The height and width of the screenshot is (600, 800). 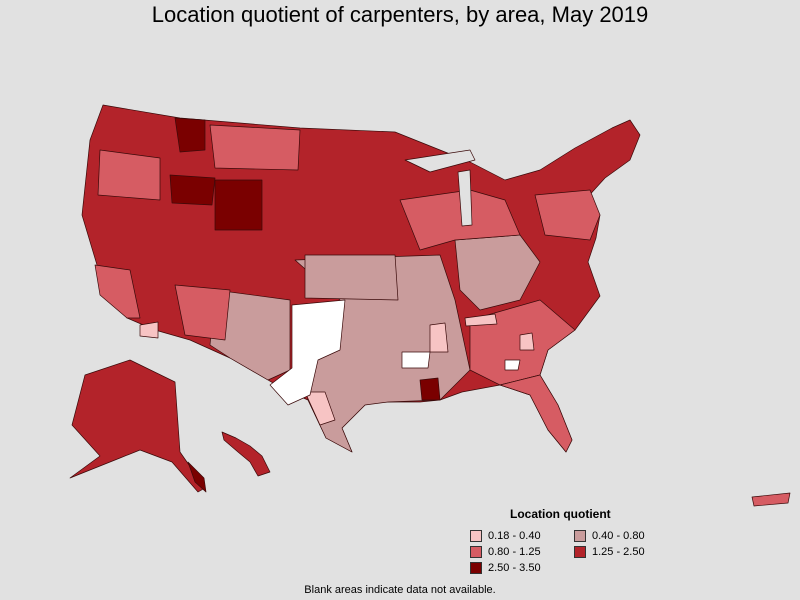 I want to click on legend-item-1: 0.18 - 0.40, so click(x=522, y=536).